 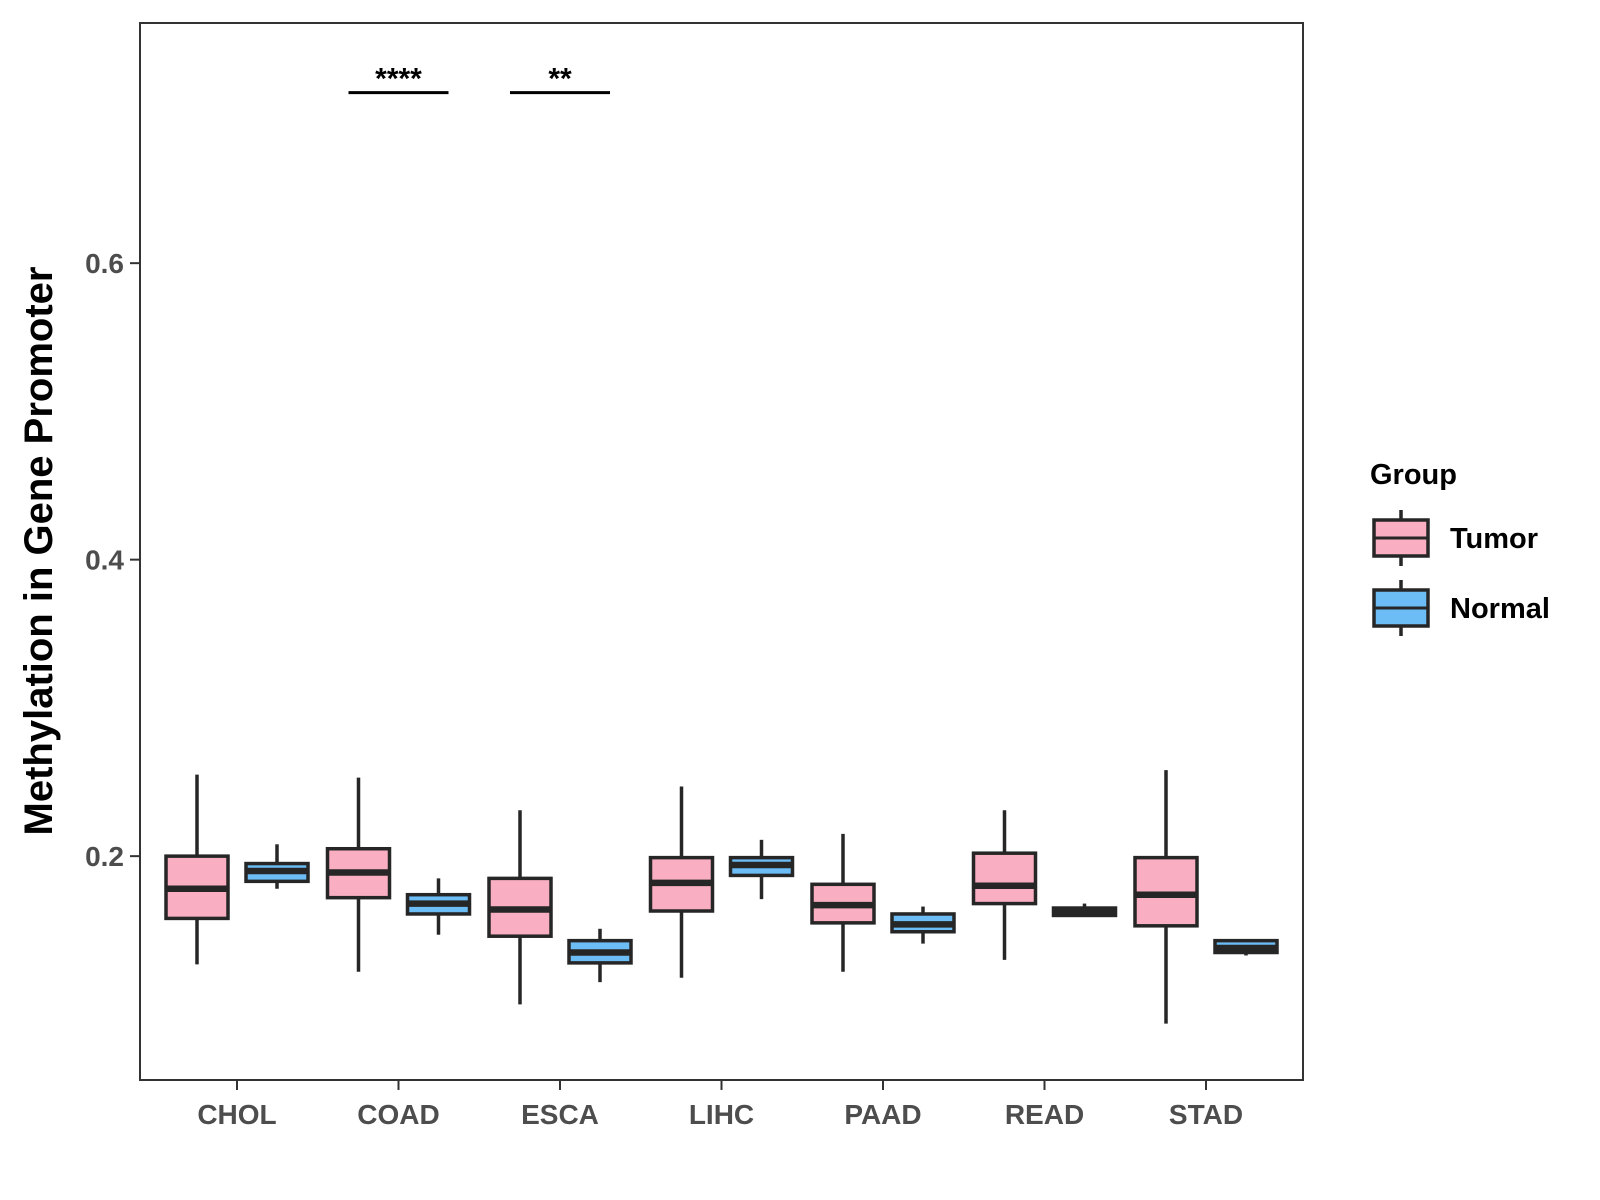 I want to click on x-tick-label: PAAD, so click(x=882, y=1114).